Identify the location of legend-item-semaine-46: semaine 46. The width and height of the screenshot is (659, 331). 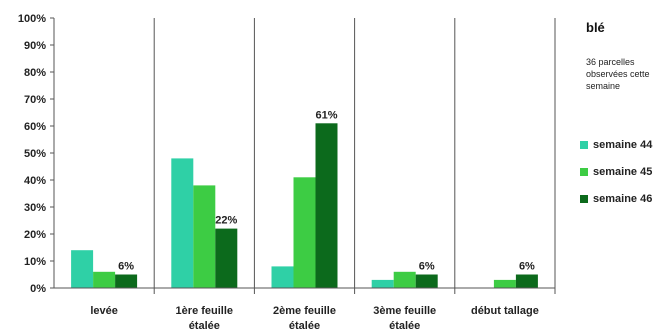
(616, 199).